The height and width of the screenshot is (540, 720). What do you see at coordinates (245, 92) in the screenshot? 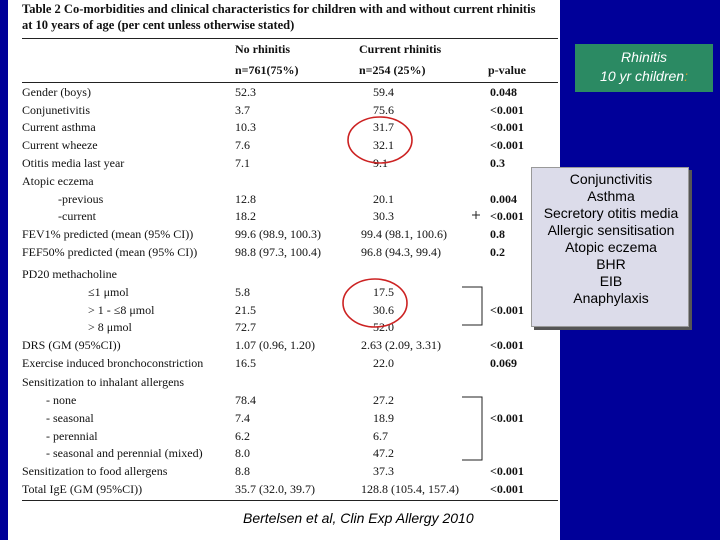
I see `row-no-rhinitis: 52.3` at bounding box center [245, 92].